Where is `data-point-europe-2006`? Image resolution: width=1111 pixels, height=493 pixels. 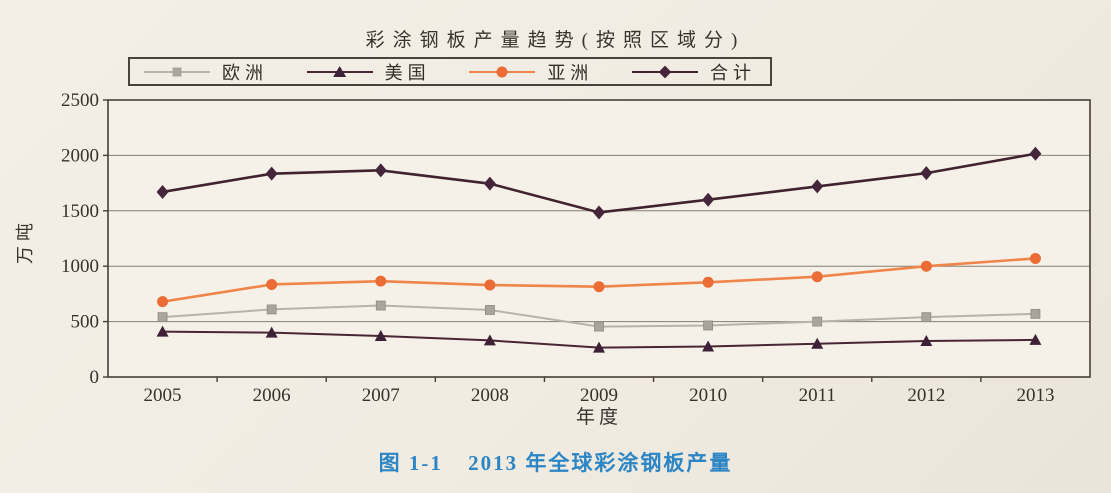
data-point-europe-2006 is located at coordinates (271, 309).